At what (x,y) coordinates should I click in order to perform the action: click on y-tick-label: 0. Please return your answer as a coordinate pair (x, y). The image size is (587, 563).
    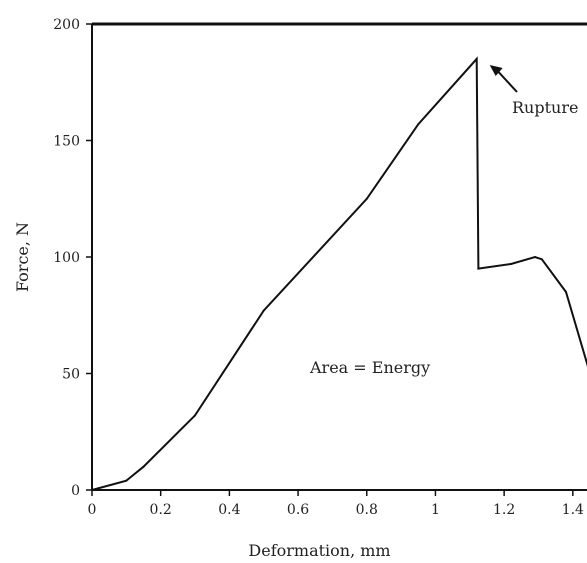
    Looking at the image, I should click on (75, 491).